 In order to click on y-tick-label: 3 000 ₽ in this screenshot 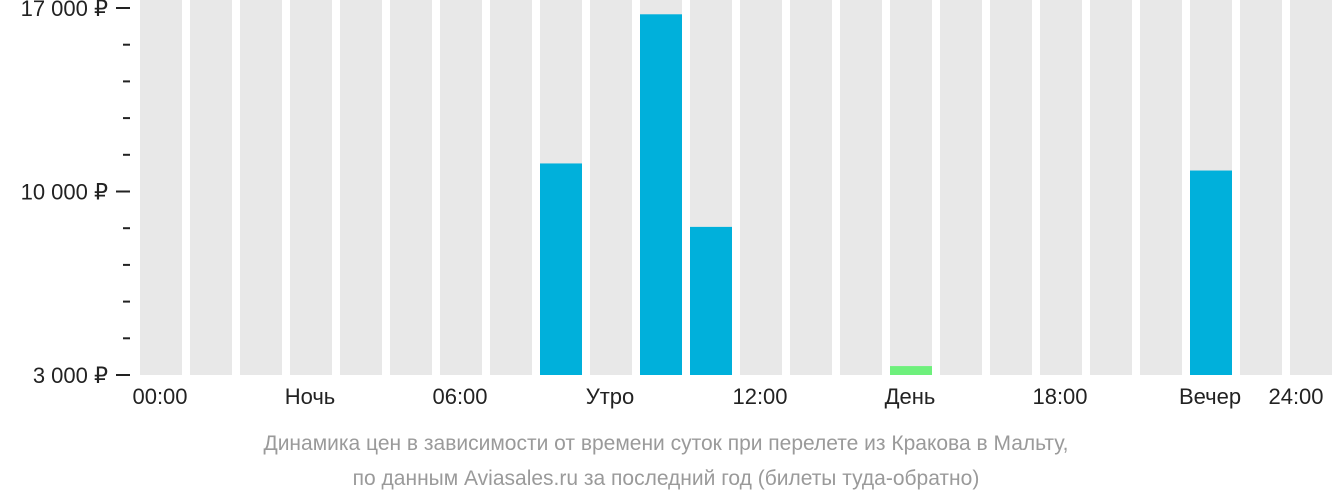, I will do `click(70, 375)`.